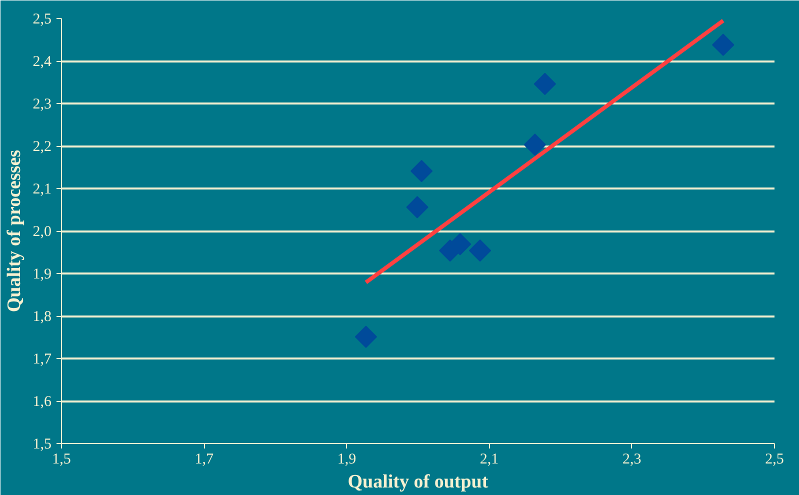  I want to click on x-tick-label: 2,3, so click(632, 460).